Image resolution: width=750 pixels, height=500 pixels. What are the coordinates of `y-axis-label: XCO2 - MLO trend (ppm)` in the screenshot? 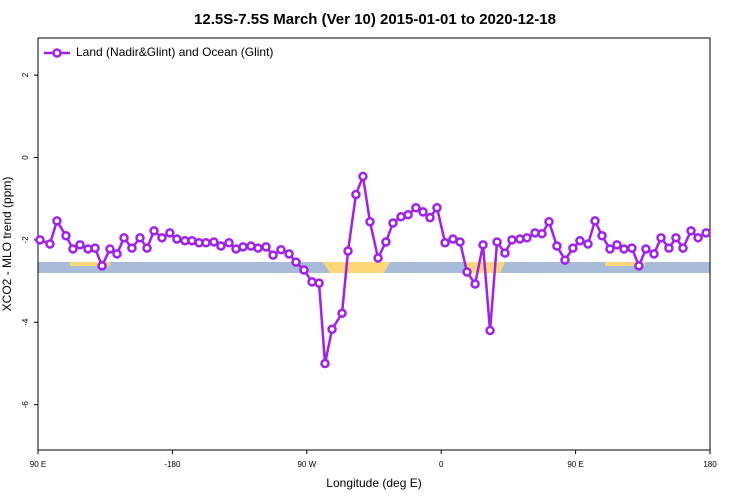 It's located at (7, 244).